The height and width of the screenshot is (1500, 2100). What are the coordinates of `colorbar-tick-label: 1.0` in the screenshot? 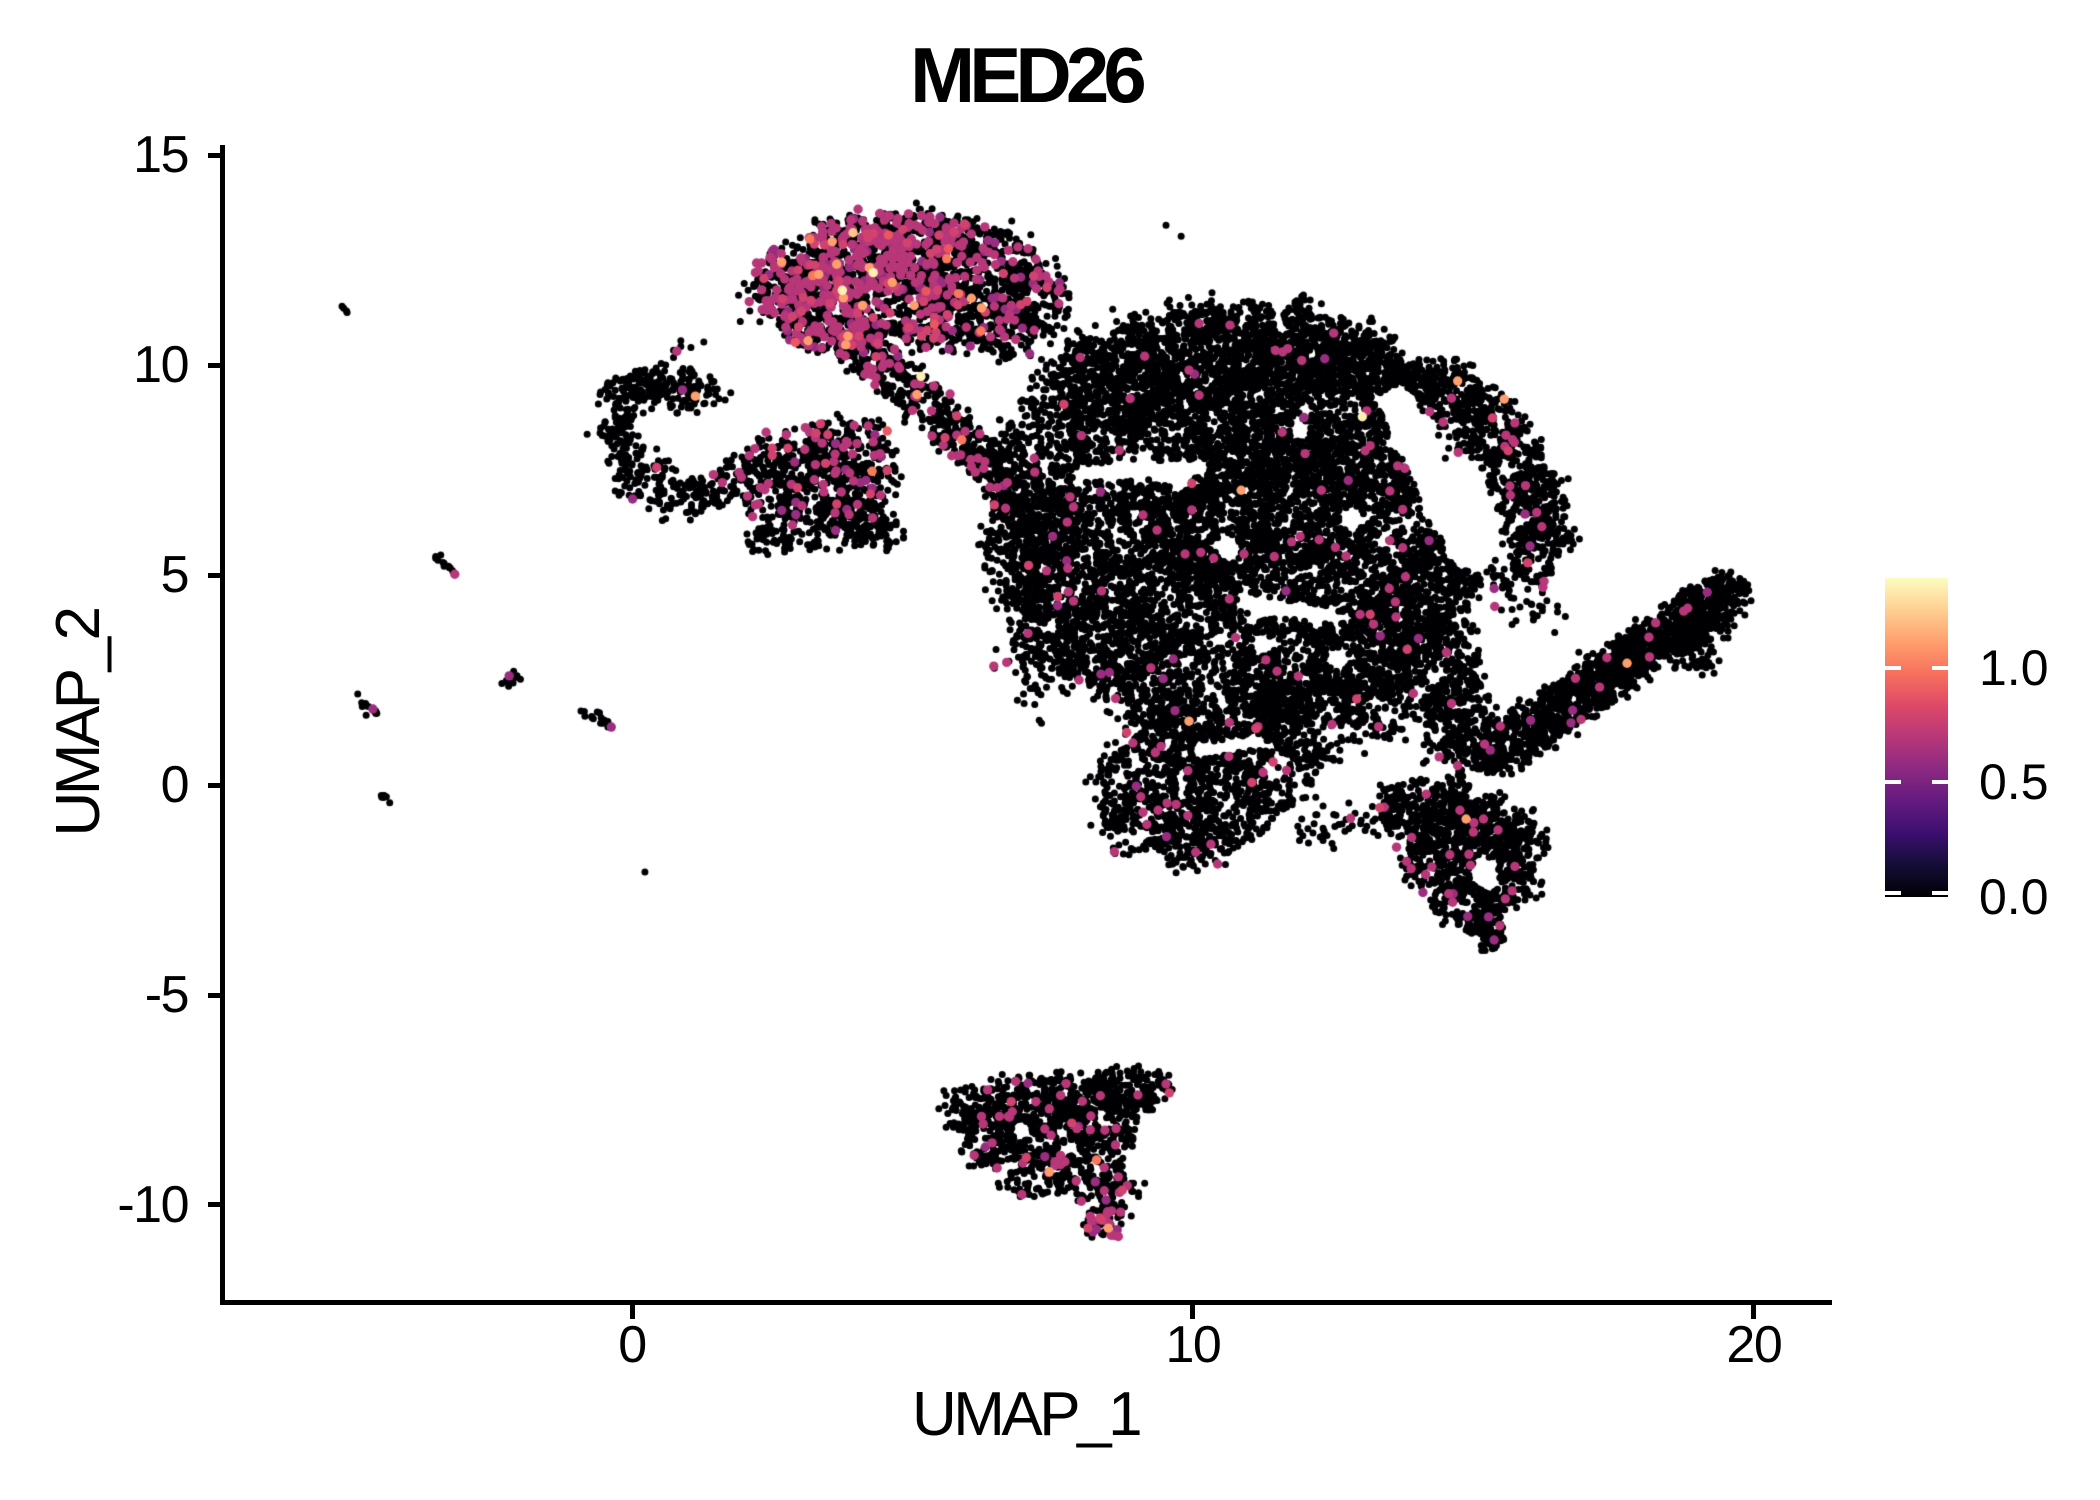 It's located at (2014, 667).